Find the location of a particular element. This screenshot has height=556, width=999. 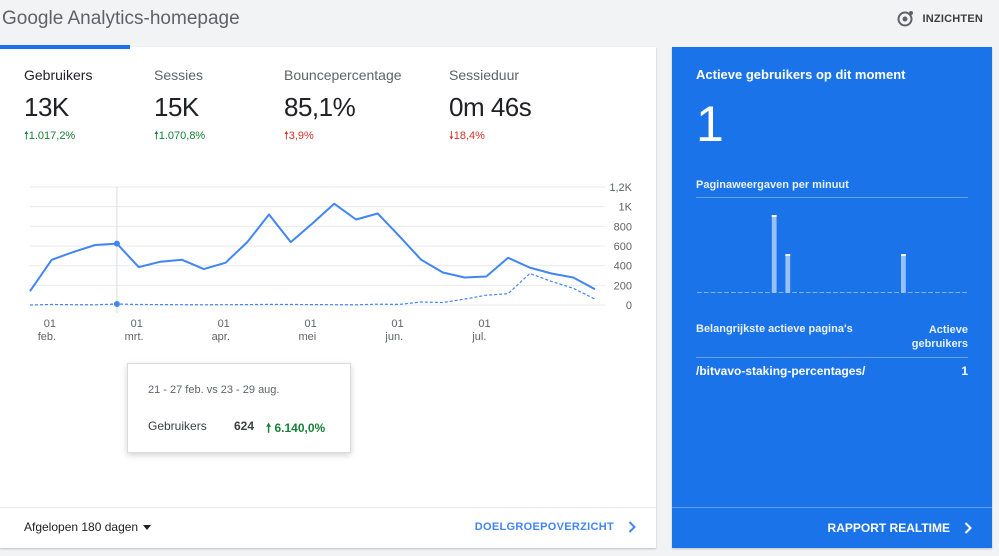

x-tick-month: jun. is located at coordinates (393, 337).